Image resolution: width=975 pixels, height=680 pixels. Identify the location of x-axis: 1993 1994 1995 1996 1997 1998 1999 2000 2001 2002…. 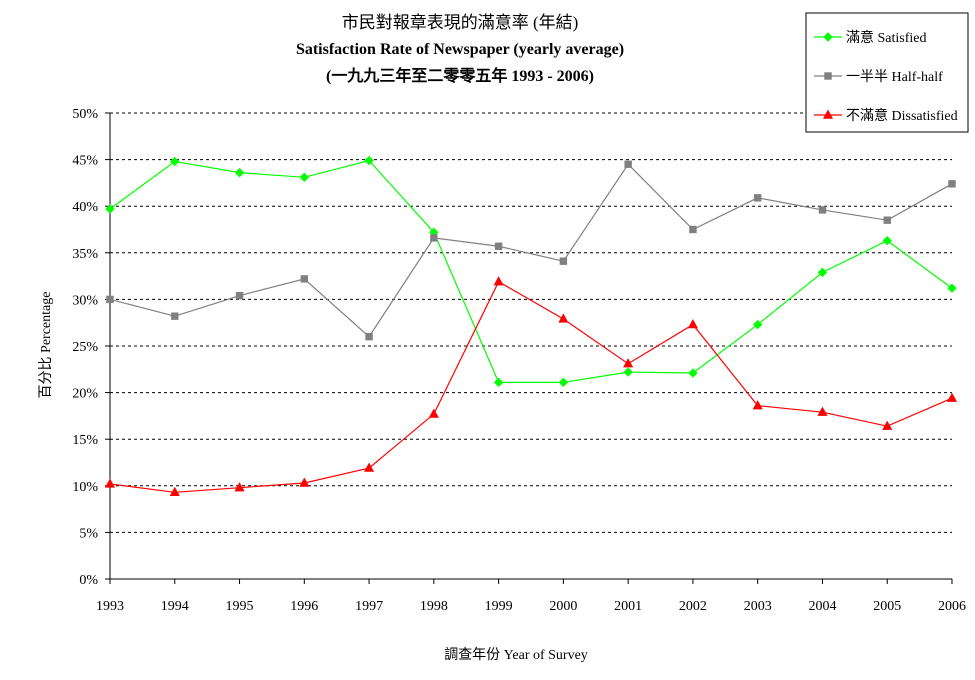
(531, 596).